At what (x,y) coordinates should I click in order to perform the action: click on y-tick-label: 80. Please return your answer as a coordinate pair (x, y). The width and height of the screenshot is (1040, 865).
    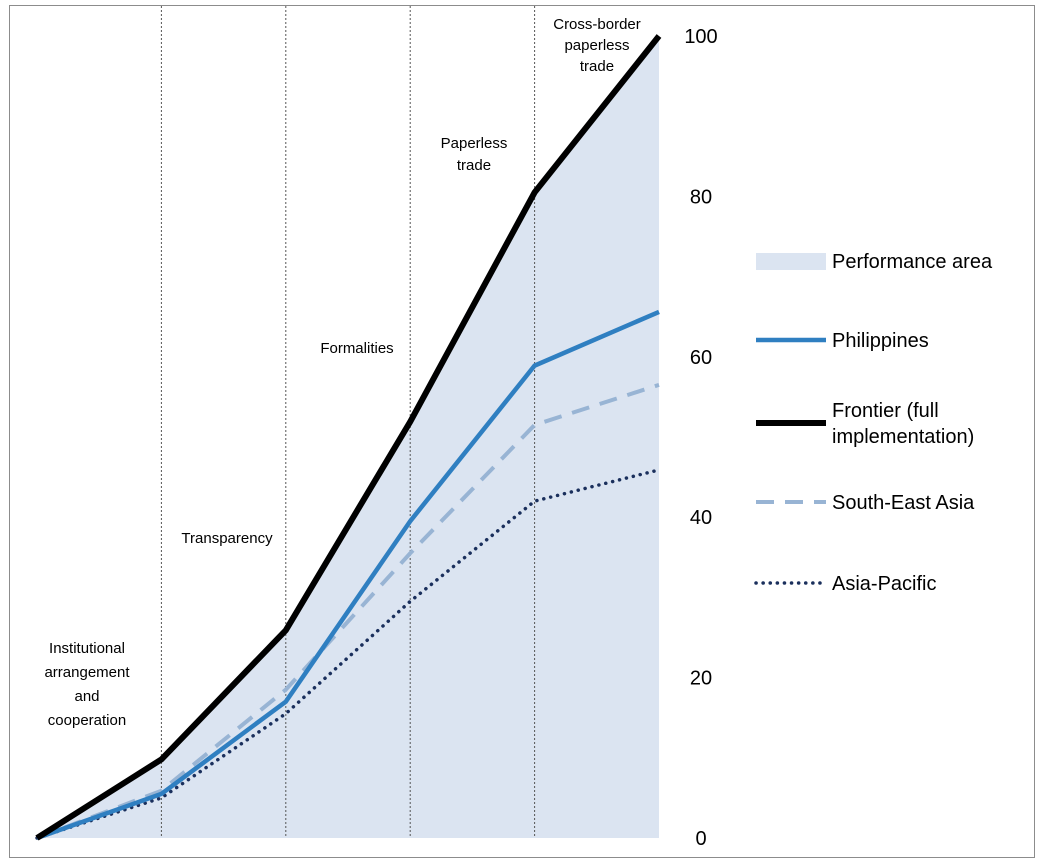
    Looking at the image, I should click on (701, 197).